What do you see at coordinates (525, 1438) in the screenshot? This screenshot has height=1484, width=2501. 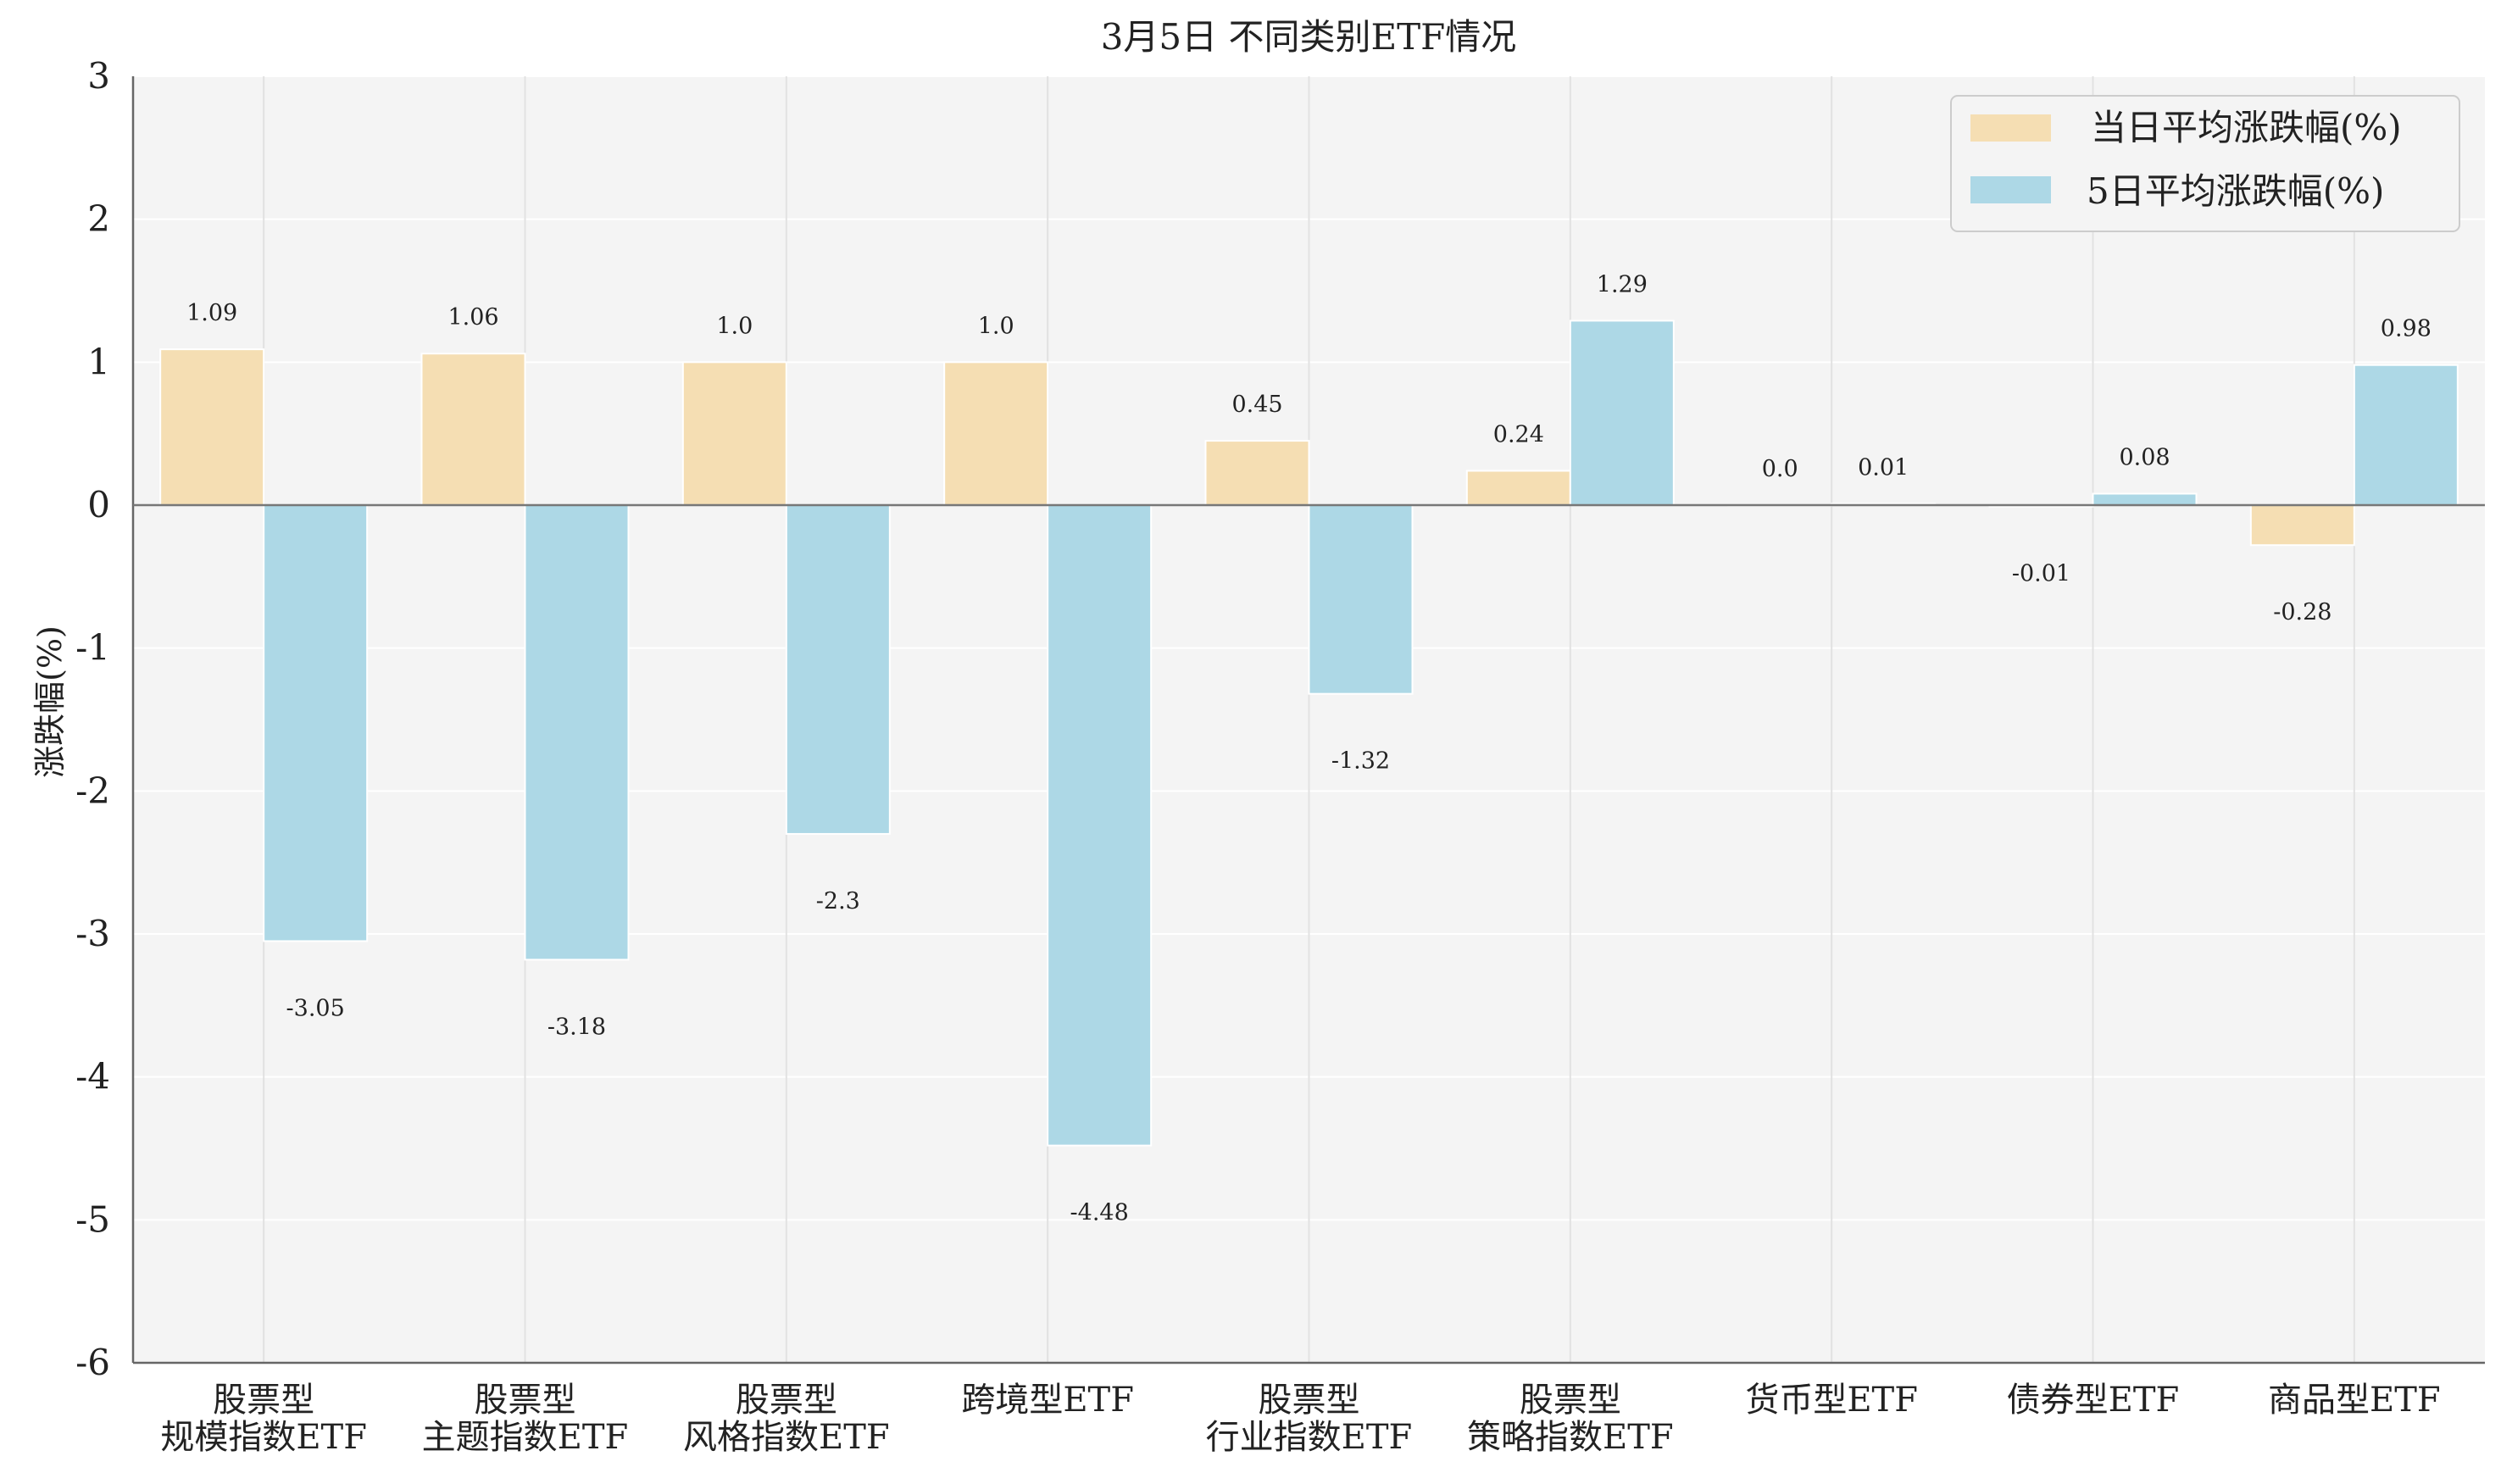 I see `x-tick-label: 主题指数ETF` at bounding box center [525, 1438].